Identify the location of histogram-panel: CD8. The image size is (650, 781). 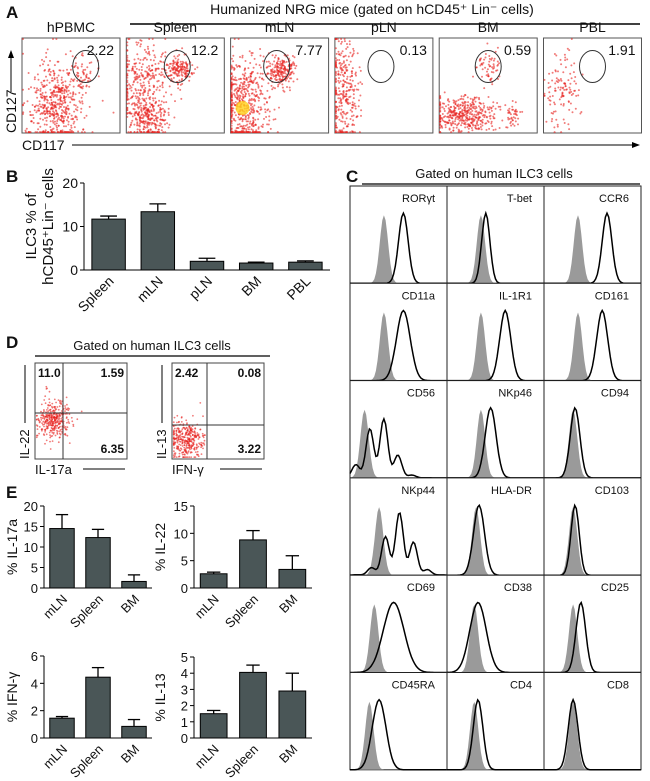
(592, 721).